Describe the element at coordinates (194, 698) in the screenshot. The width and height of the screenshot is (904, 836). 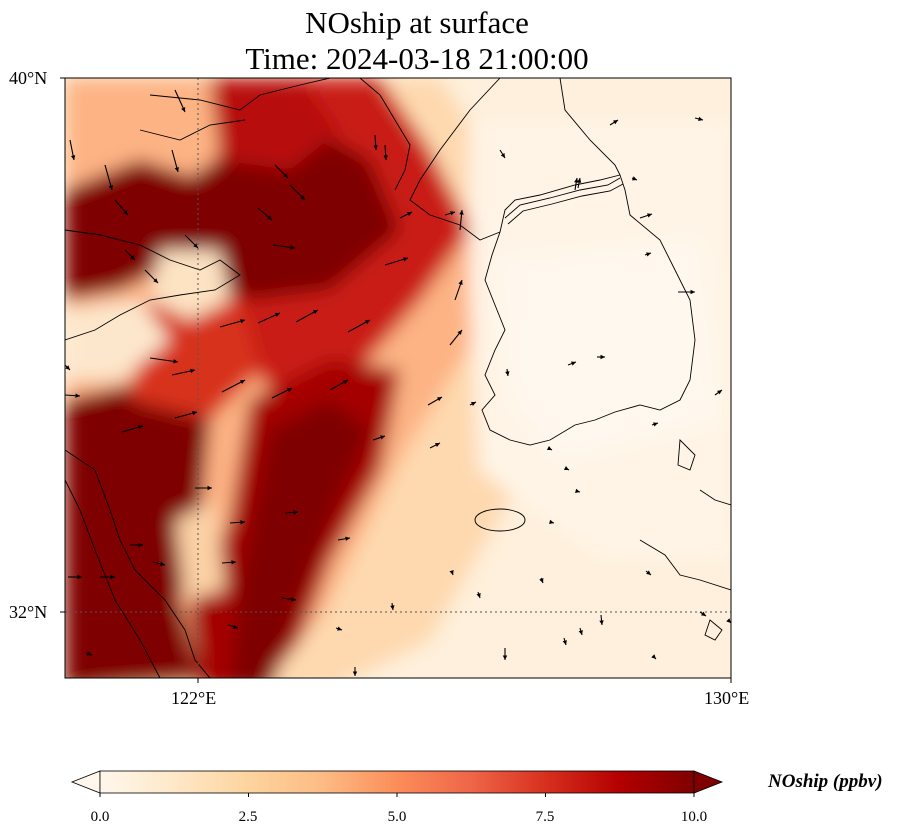
I see `lon-label-122e: 122°E` at that location.